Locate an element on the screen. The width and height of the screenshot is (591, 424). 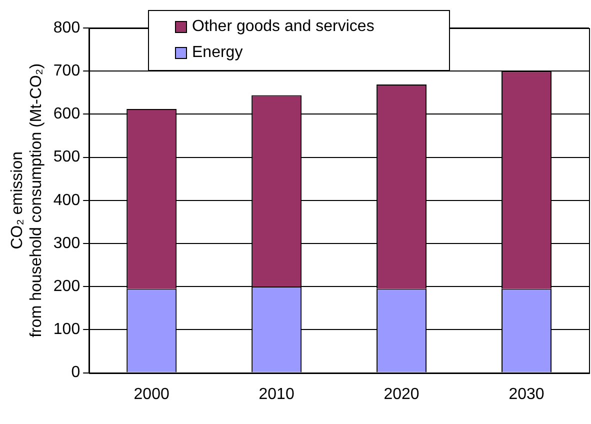
legend-label: Energy is located at coordinates (217, 53).